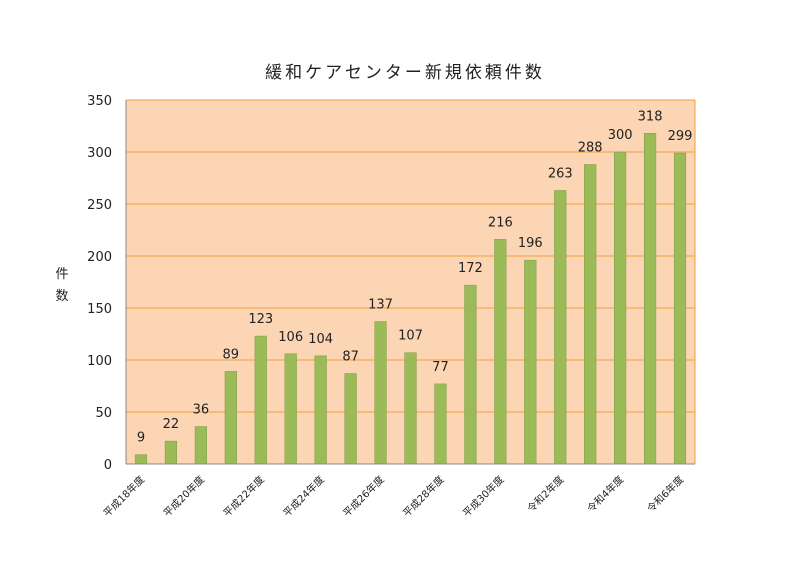  I want to click on data-label: 318, so click(650, 116).